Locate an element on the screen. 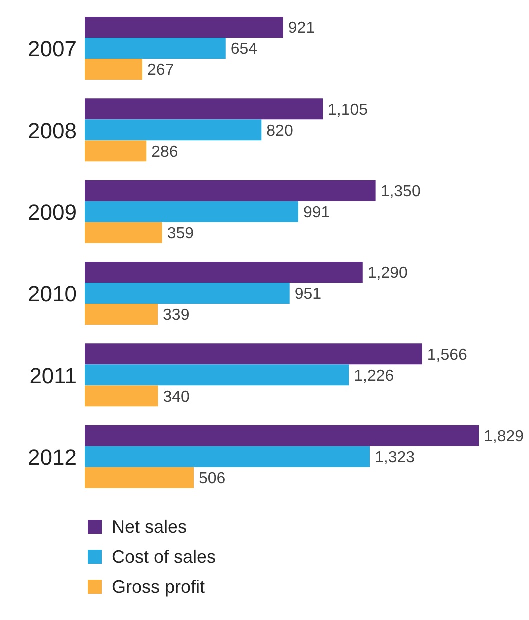  y-tick-label: 2012 is located at coordinates (52, 457).